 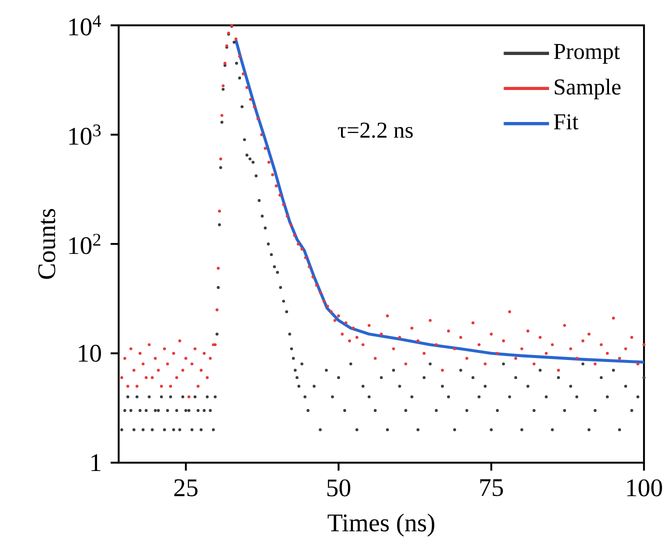 I want to click on annotation: τ=2.2 ns, so click(x=375, y=130).